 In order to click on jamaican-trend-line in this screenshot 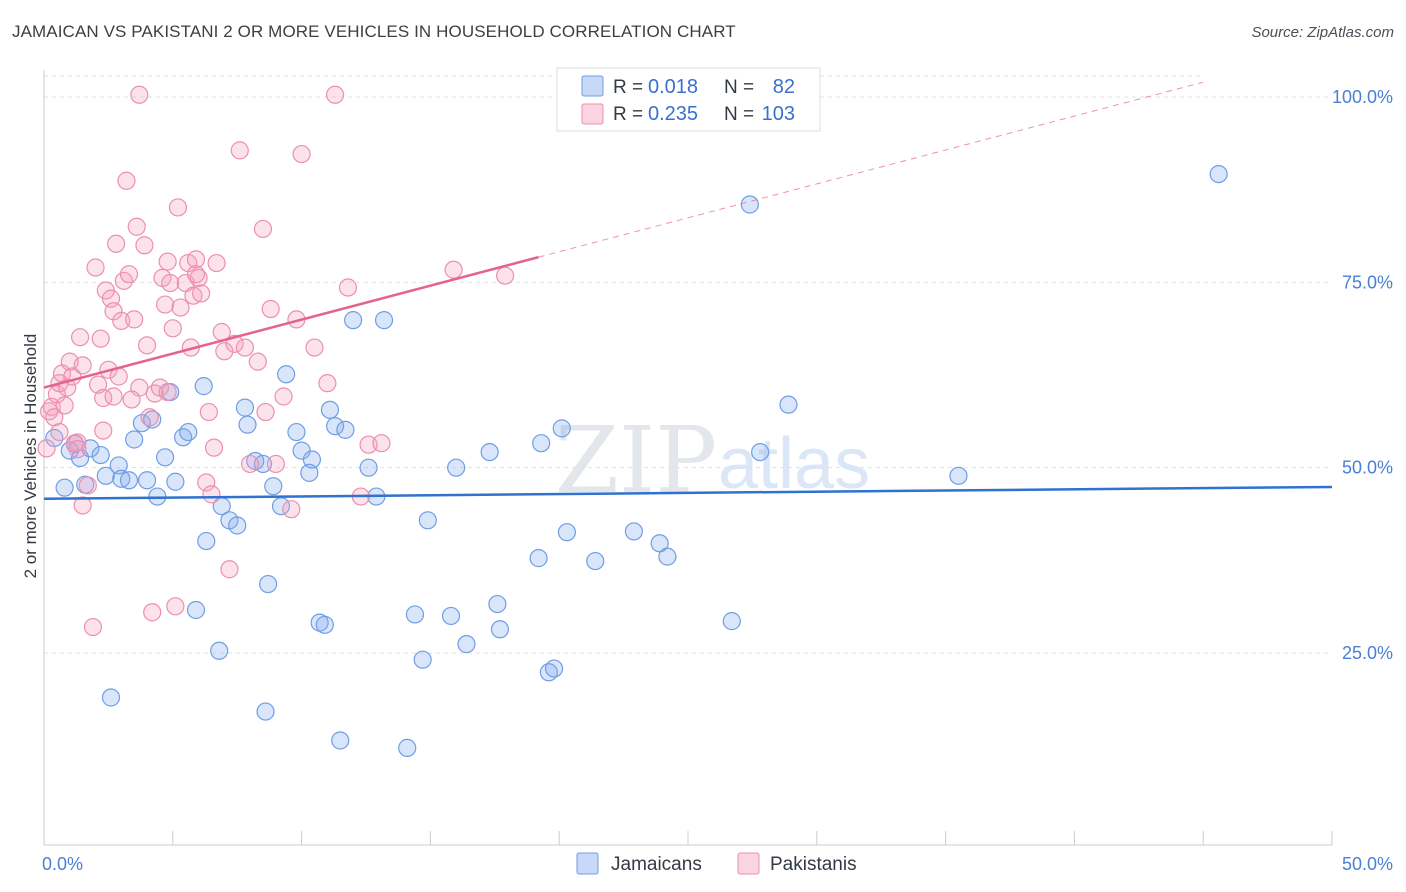, I will do `click(688, 493)`.